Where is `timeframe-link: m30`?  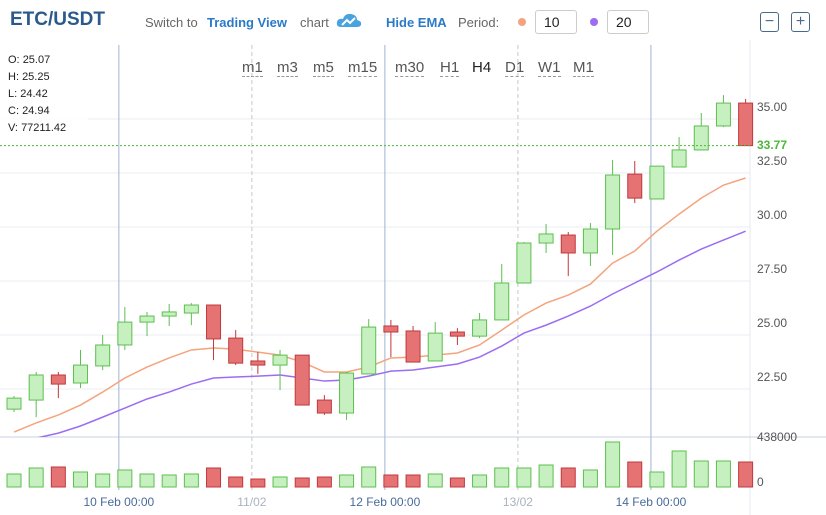 timeframe-link: m30 is located at coordinates (410, 68).